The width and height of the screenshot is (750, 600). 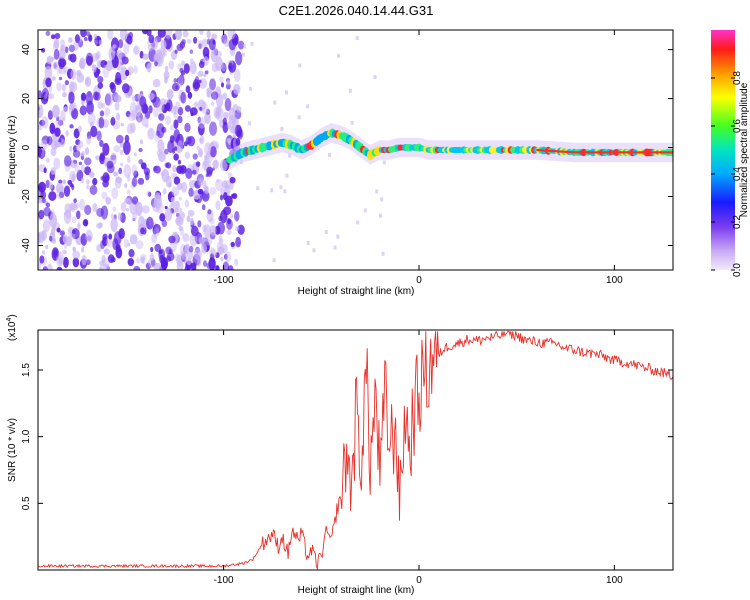 I want to click on spectrogram-xtick-label: 0, so click(x=419, y=280).